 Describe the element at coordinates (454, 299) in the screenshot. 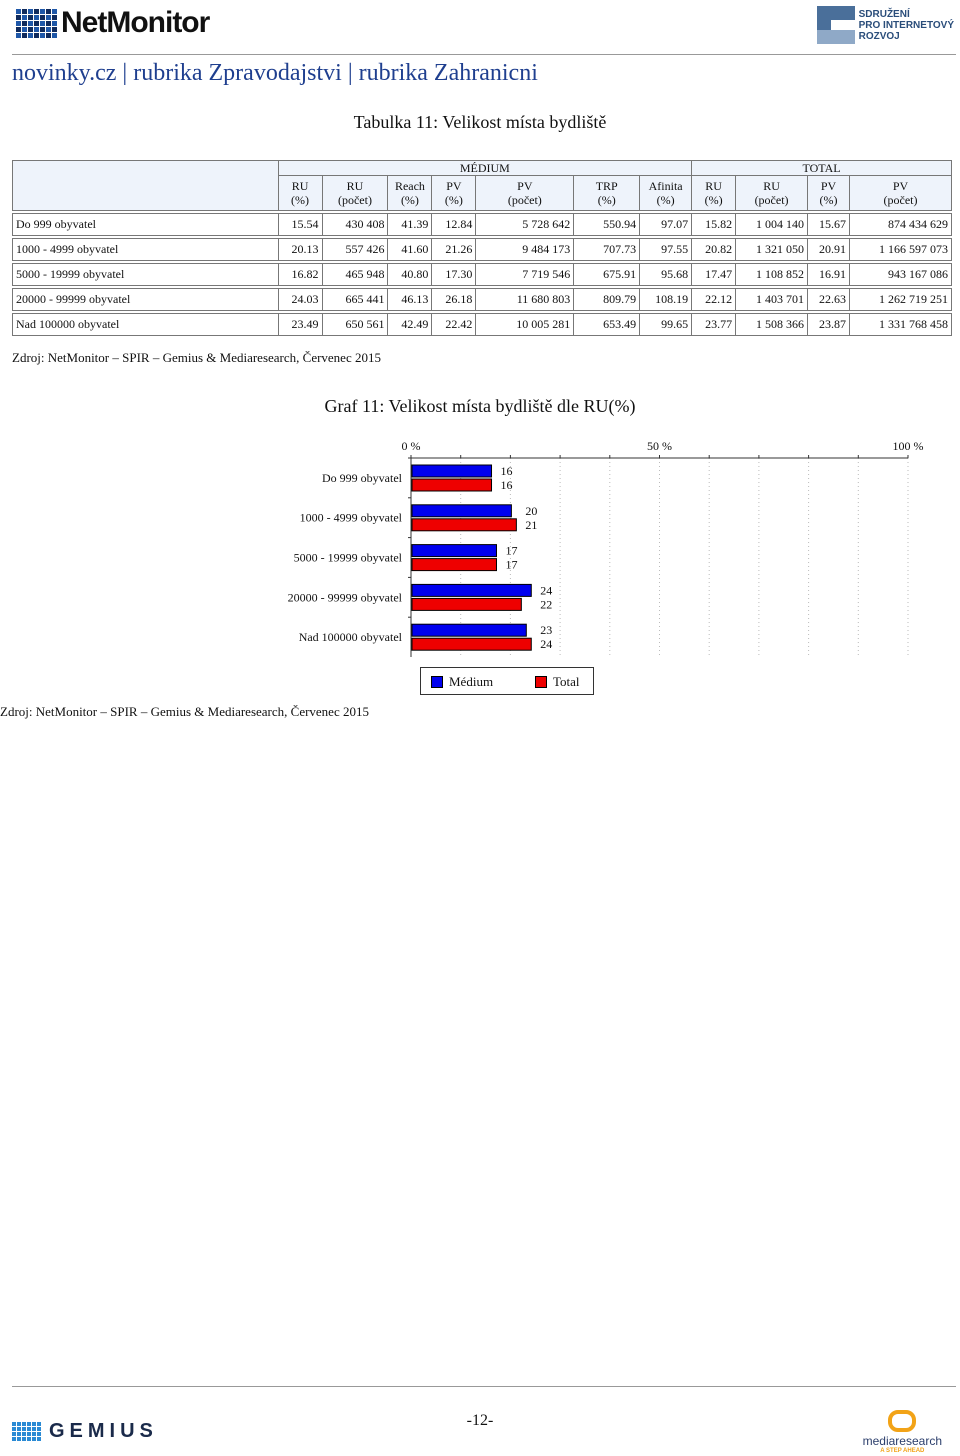

I see `table-cell: 26.18` at that location.